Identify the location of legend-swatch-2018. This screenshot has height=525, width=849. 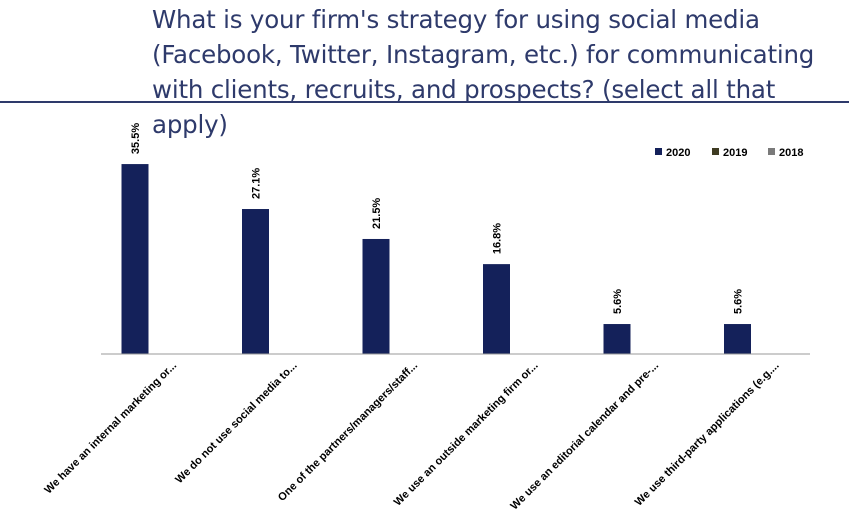
(771, 151).